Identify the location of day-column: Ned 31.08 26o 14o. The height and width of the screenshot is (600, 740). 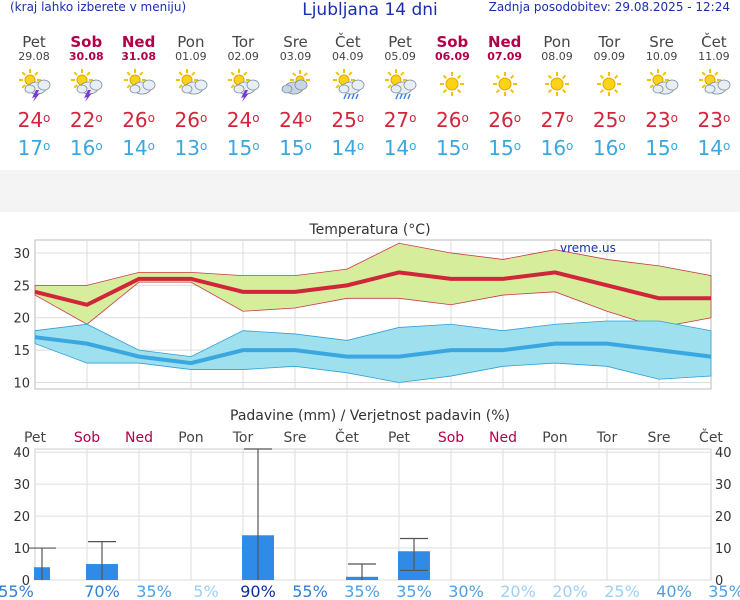
(139, 97).